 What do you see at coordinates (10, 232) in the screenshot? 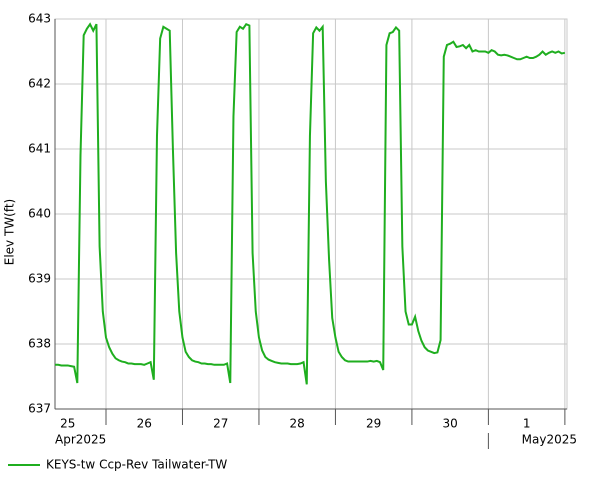
I see `y-axis-label: Elev TW(ft)` at bounding box center [10, 232].